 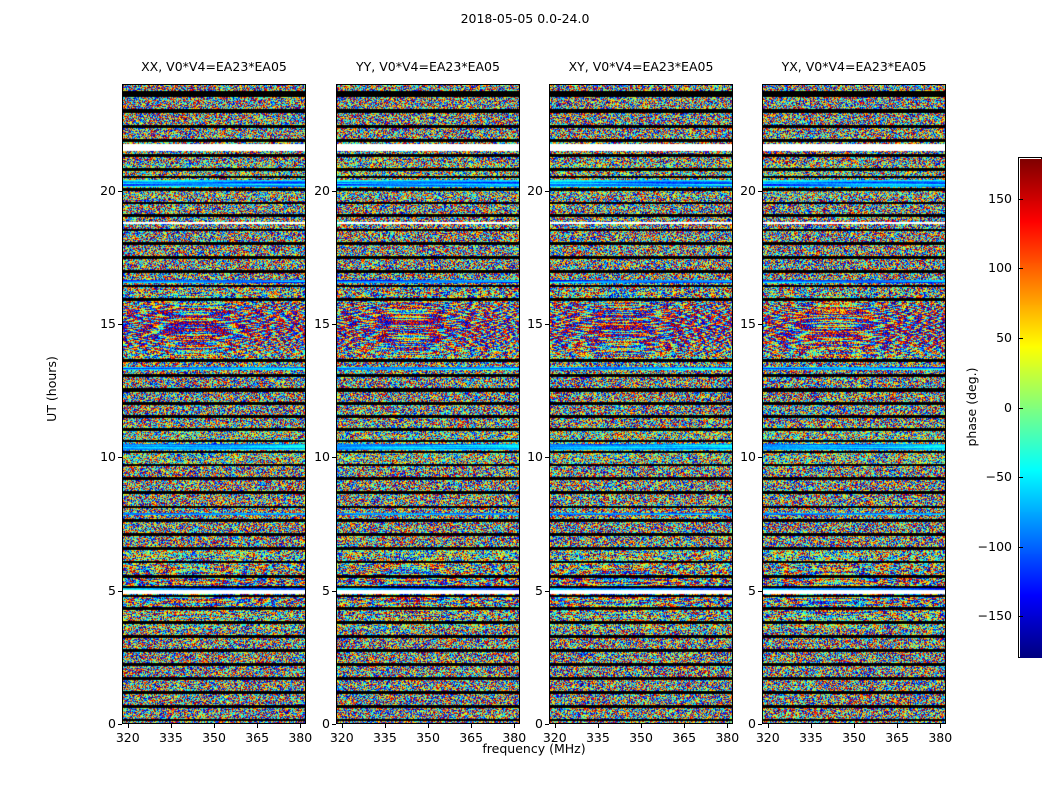 I want to click on colorbar-tick-label: −150, so click(x=994, y=616).